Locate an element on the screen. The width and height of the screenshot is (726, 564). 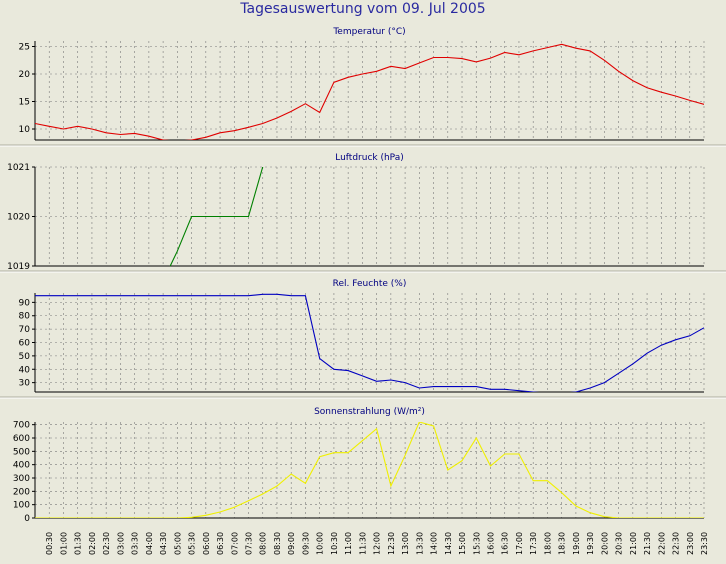
x-tick-label: 20:30 is located at coordinates (619, 543).